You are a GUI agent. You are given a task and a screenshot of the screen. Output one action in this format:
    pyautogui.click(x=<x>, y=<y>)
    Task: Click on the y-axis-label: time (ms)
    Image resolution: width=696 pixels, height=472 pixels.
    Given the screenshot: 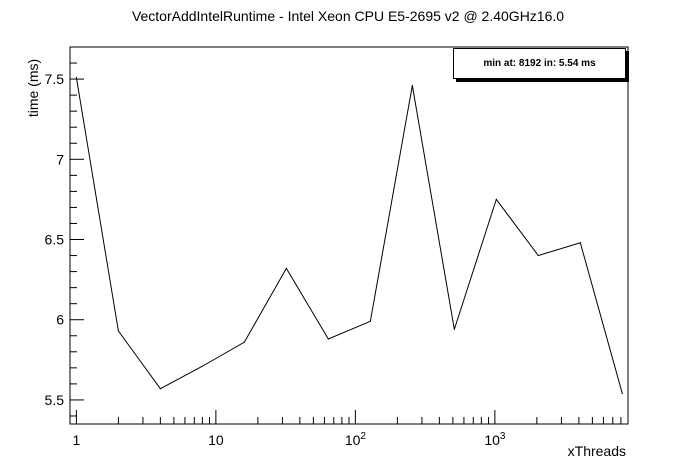 What is the action you would take?
    pyautogui.click(x=33, y=88)
    